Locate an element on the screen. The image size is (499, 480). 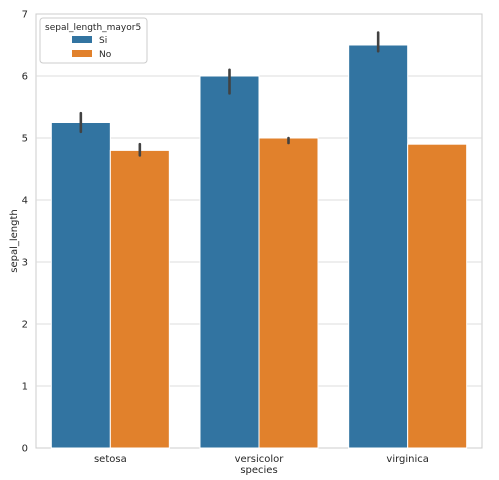
legend-swatch-si is located at coordinates (82, 39).